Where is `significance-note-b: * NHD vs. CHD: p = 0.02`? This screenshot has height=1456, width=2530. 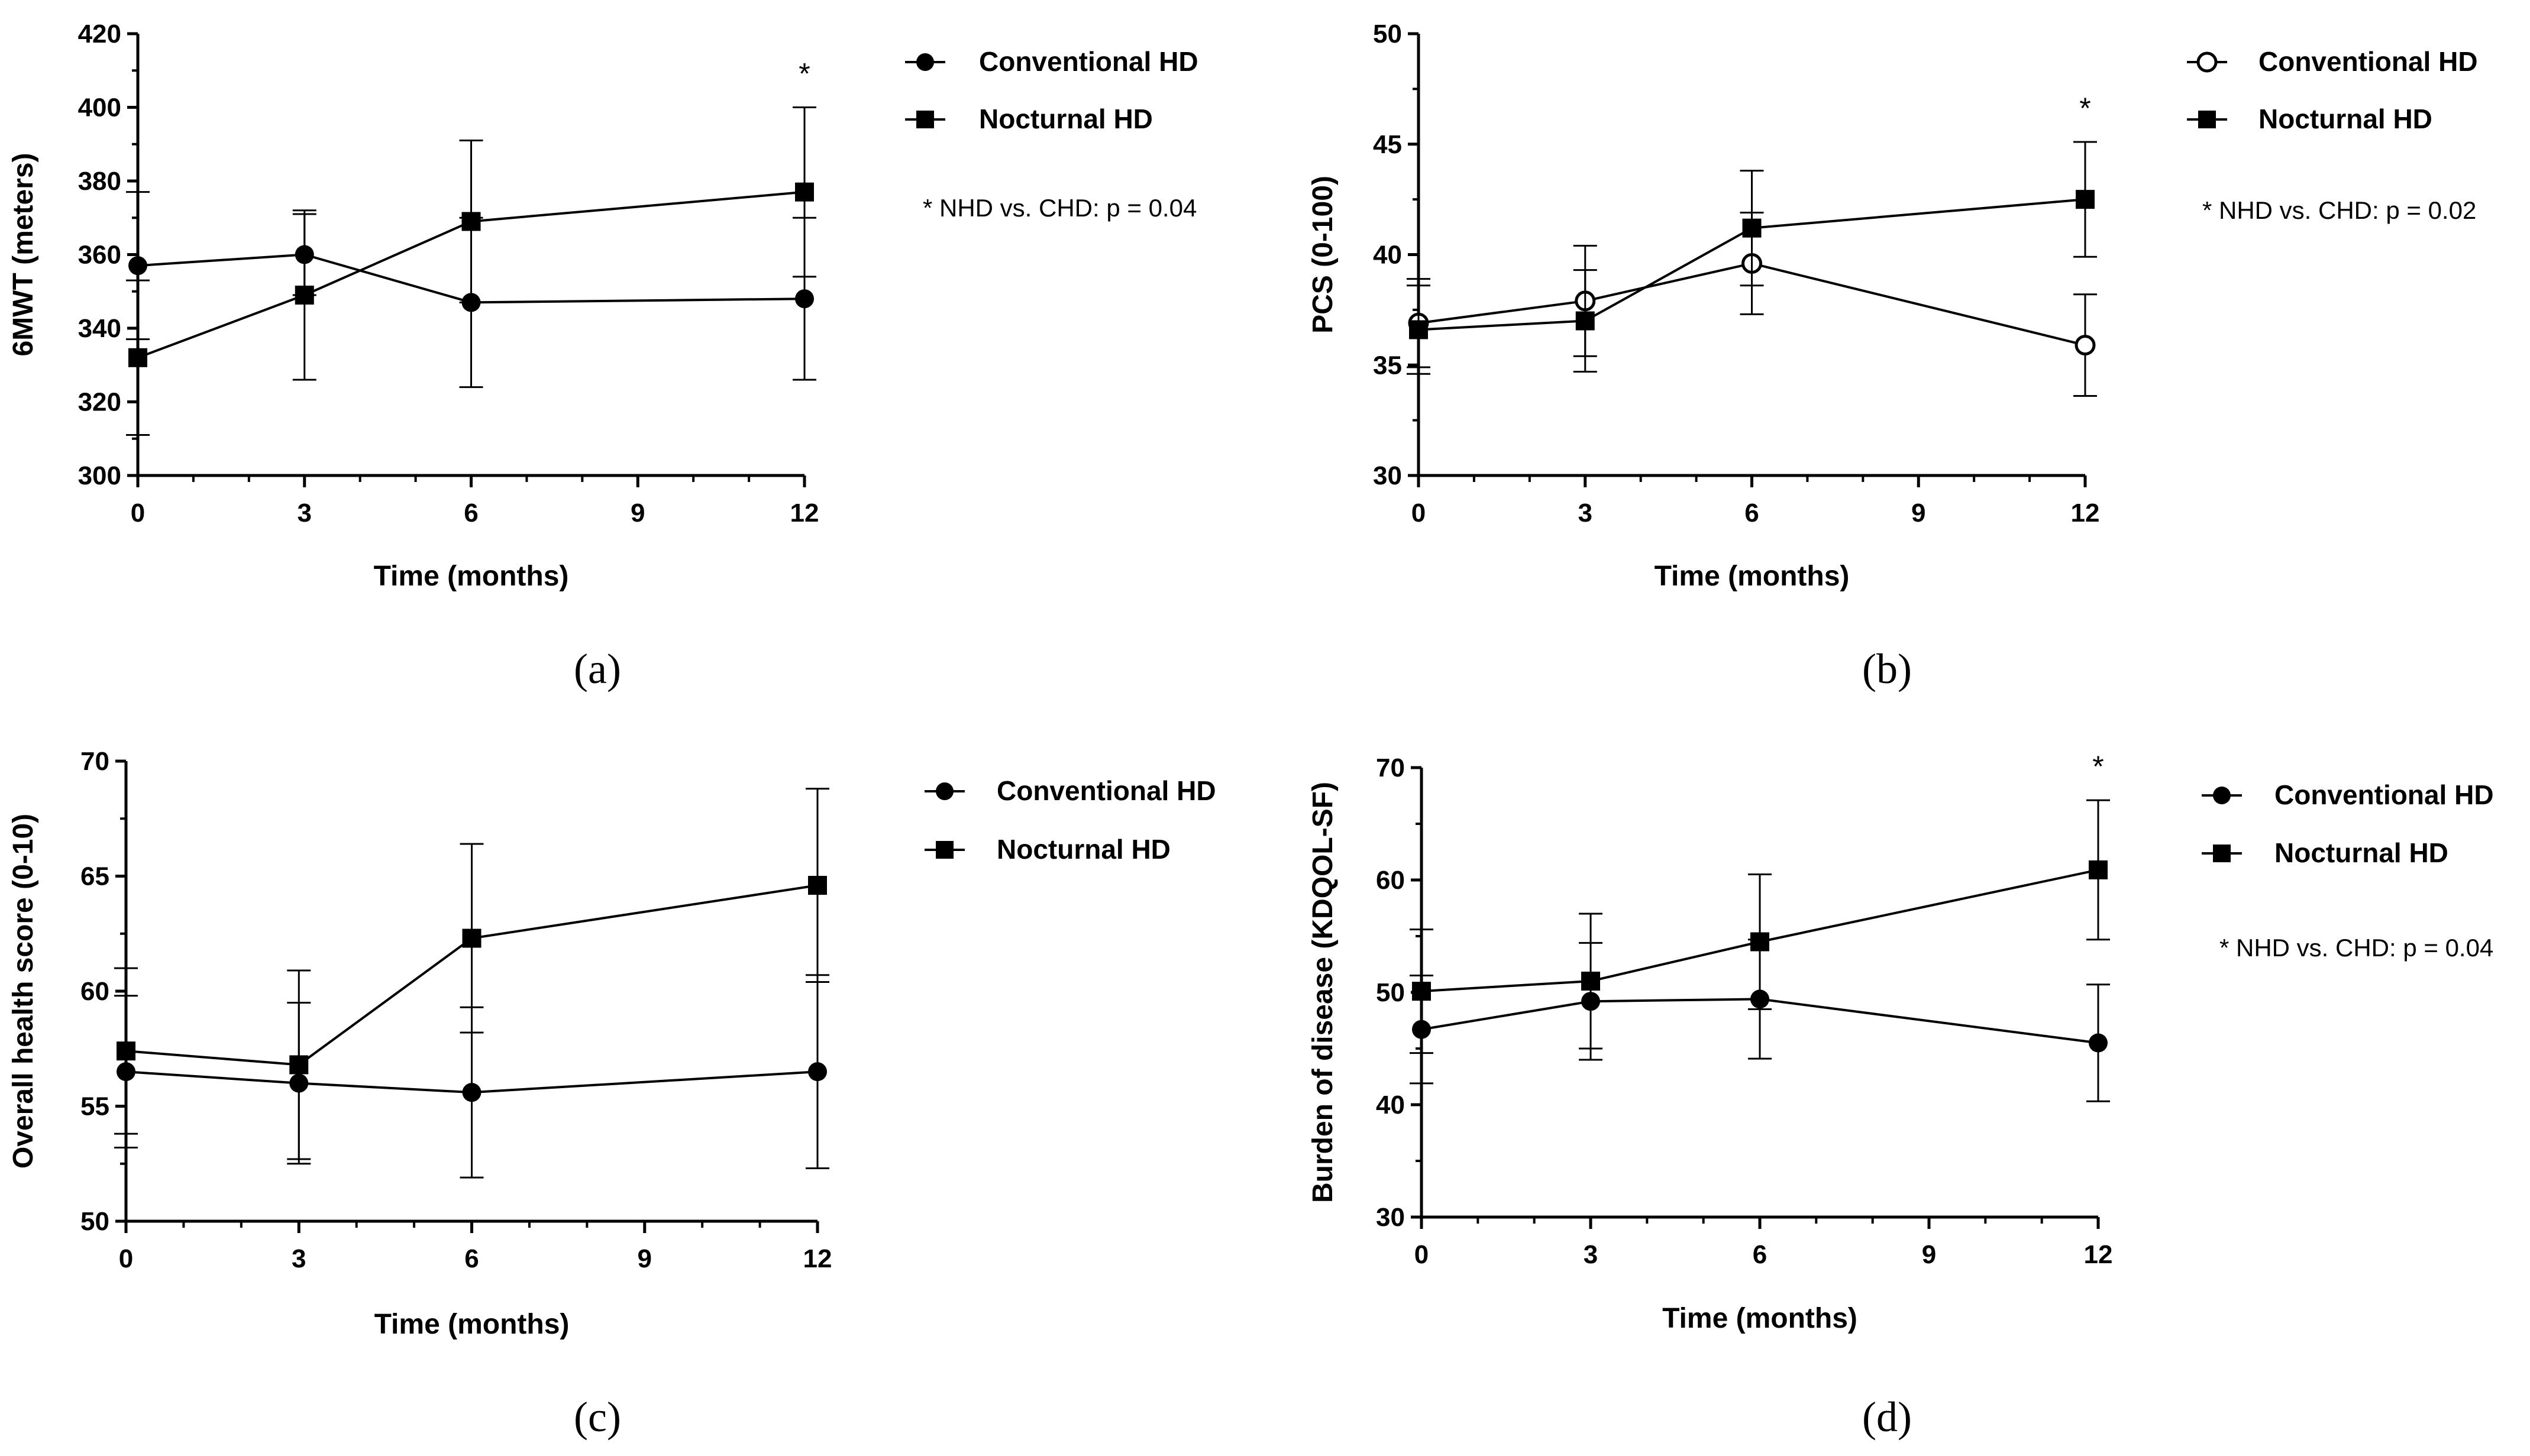
significance-note-b: * NHD vs. CHD: p = 0.02 is located at coordinates (2339, 210).